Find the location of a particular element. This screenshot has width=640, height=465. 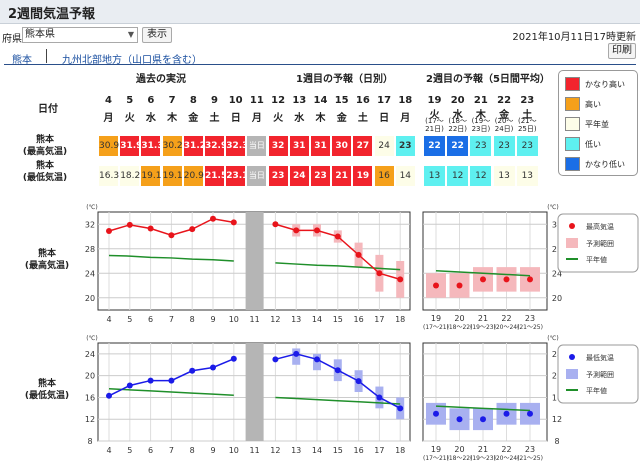

day-number: 13 is located at coordinates (299, 100).